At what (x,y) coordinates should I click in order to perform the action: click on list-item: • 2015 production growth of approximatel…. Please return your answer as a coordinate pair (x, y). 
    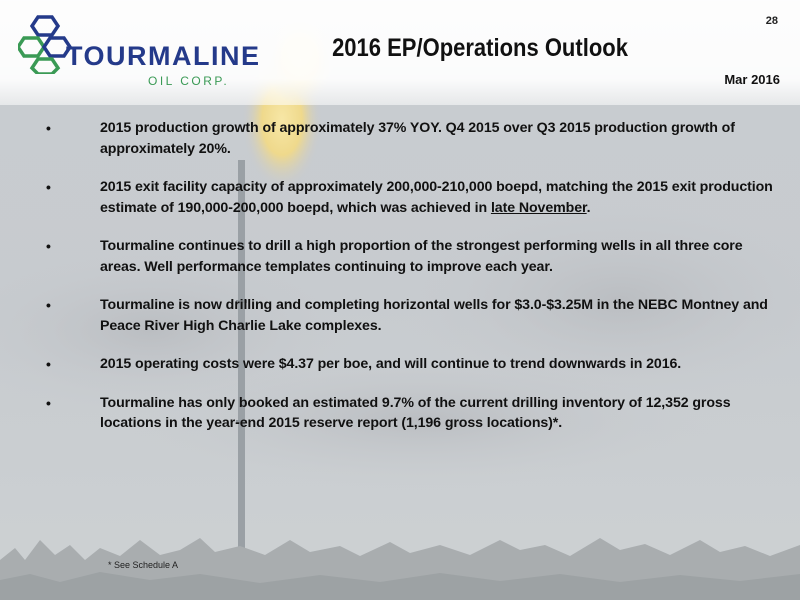
    Looking at the image, I should click on (413, 138).